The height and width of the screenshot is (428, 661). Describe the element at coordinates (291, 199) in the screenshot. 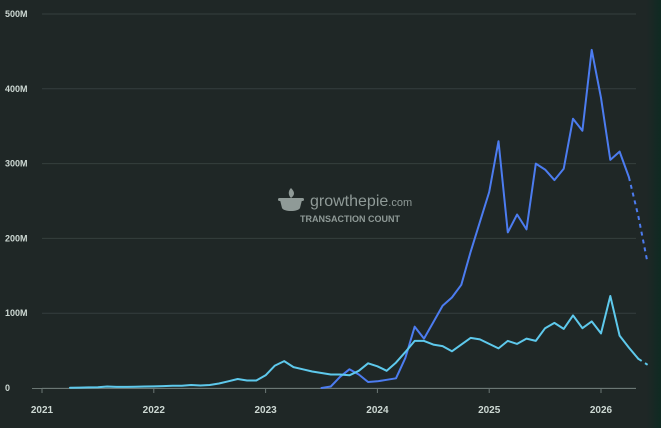

I see `pie-logo-icon` at that location.